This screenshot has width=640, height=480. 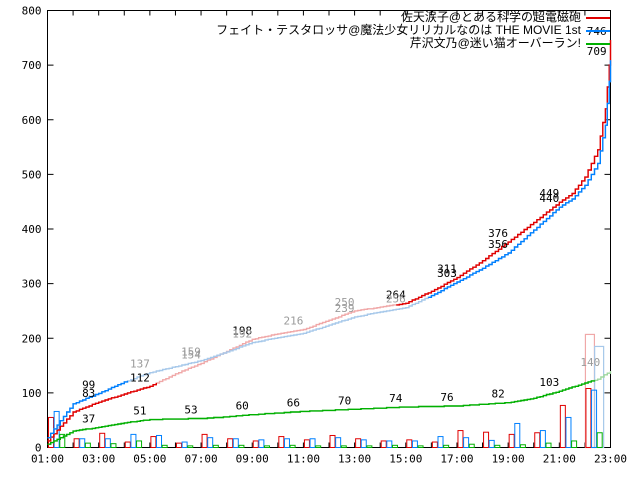 What do you see at coordinates (398, 30) in the screenshot?
I see `legend-label: フェイト・テスタロッサ@魔法少女リリカルなのは THE MOVIE 1st` at bounding box center [398, 30].